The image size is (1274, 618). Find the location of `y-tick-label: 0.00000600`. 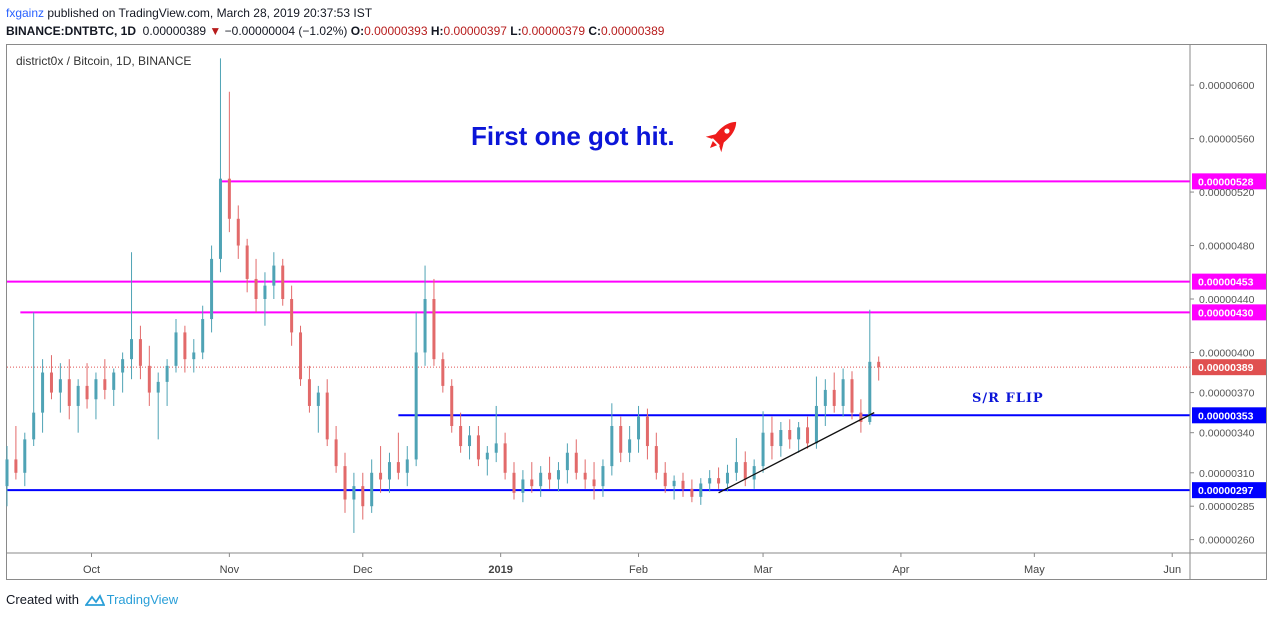

y-tick-label: 0.00000600 is located at coordinates (1227, 86).